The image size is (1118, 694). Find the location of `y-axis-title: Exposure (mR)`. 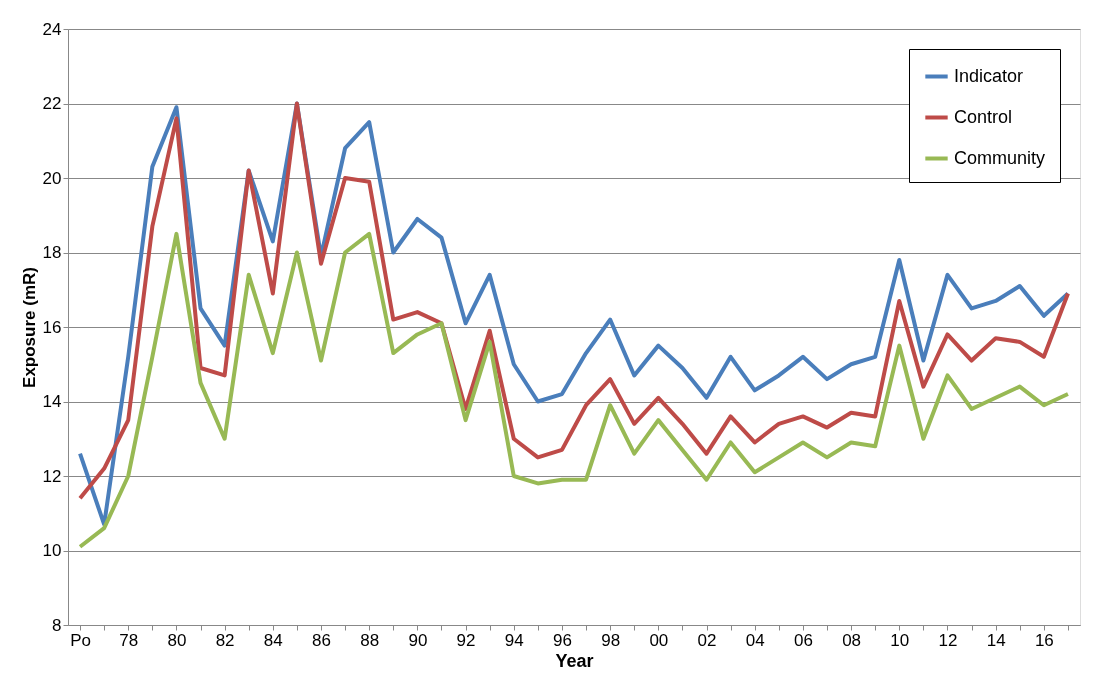

y-axis-title: Exposure (mR) is located at coordinates (29, 327).